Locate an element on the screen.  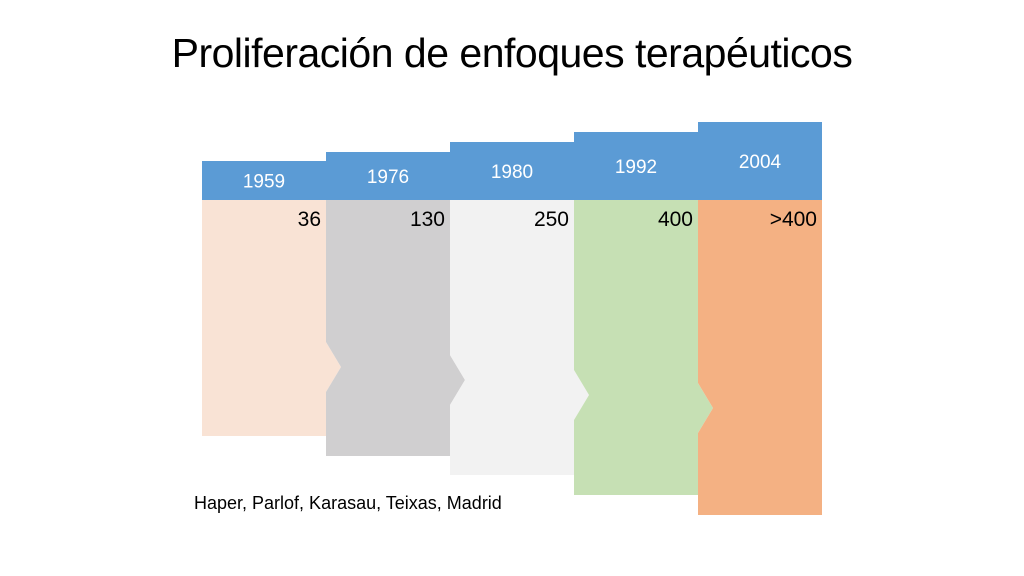
stage-header-1980 is located at coordinates (512, 171).